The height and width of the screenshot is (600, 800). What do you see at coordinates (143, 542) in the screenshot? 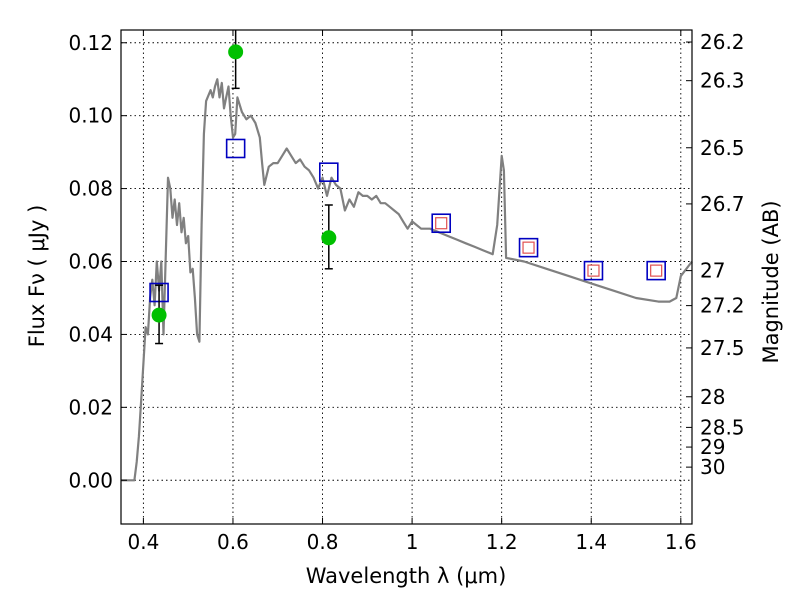
I see `x-tick-label-0: 0.4` at bounding box center [143, 542].